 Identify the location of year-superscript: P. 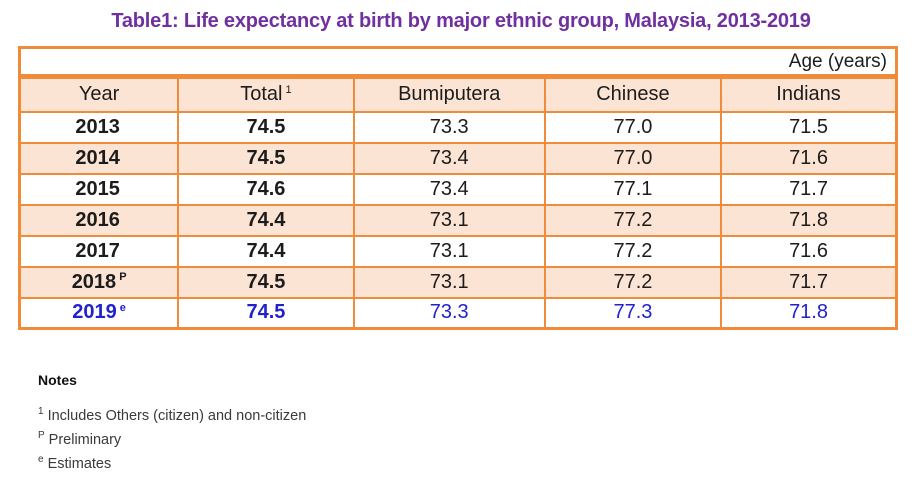
(123, 276).